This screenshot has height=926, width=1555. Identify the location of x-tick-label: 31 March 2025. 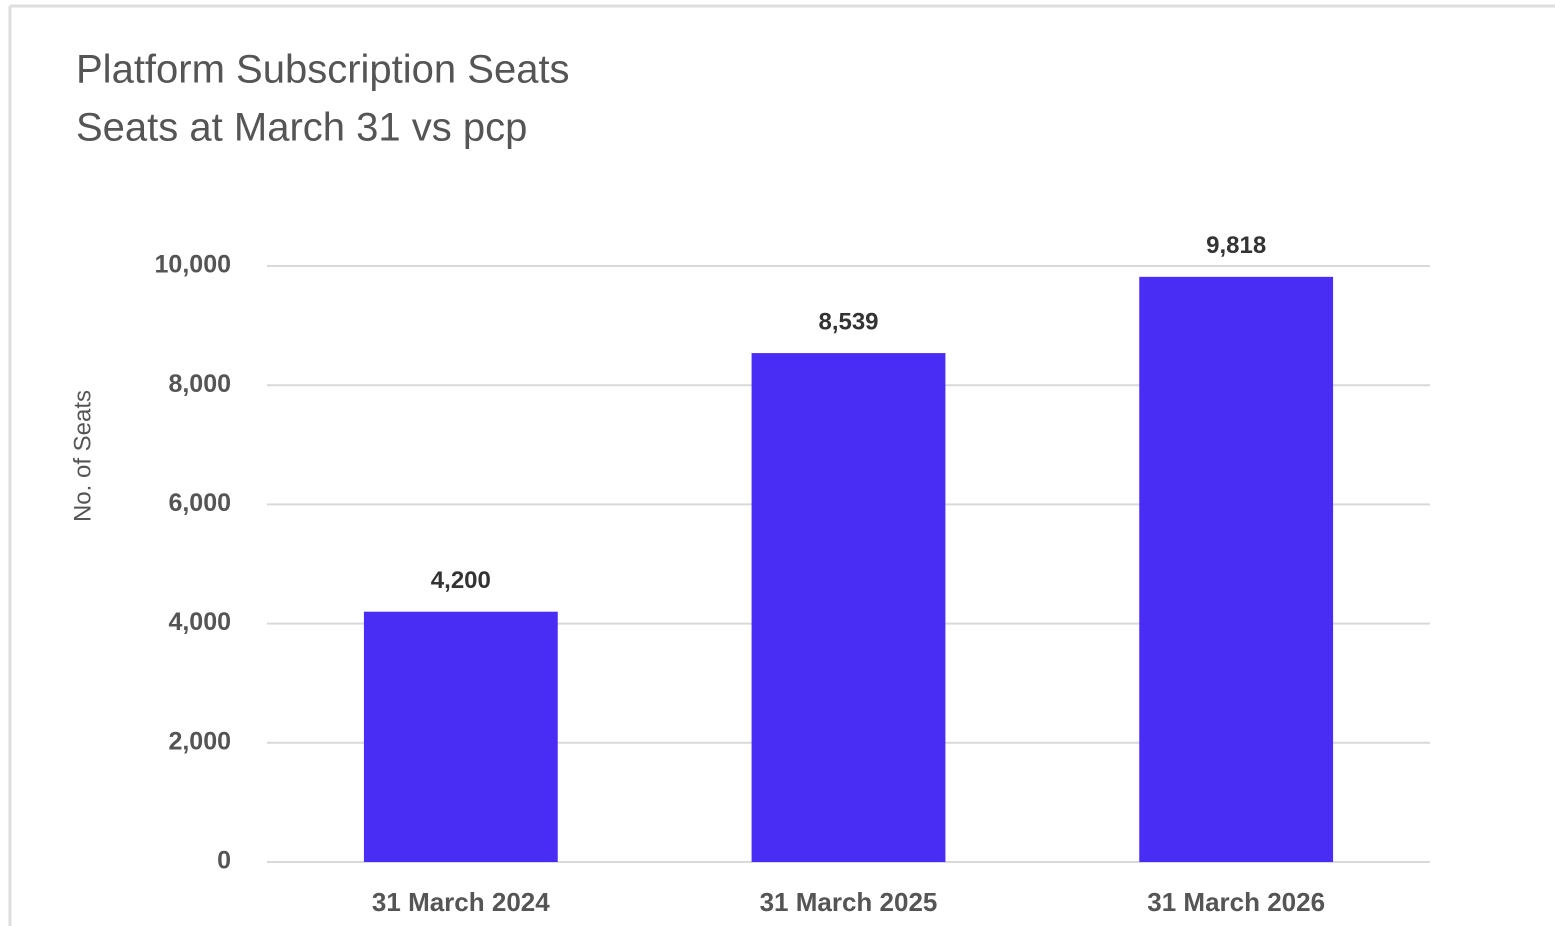
(849, 902).